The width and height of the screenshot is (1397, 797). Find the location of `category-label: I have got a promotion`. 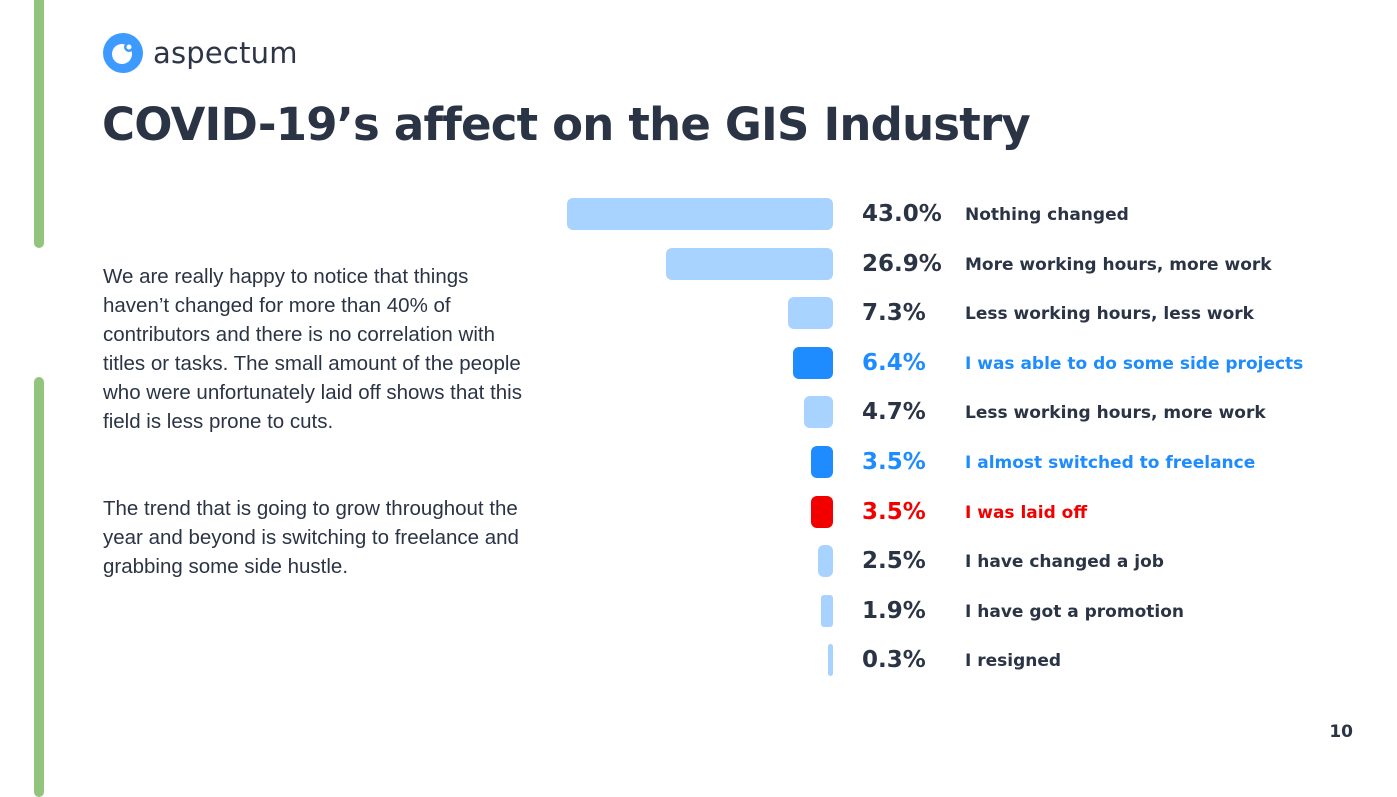

category-label: I have got a promotion is located at coordinates (1074, 611).